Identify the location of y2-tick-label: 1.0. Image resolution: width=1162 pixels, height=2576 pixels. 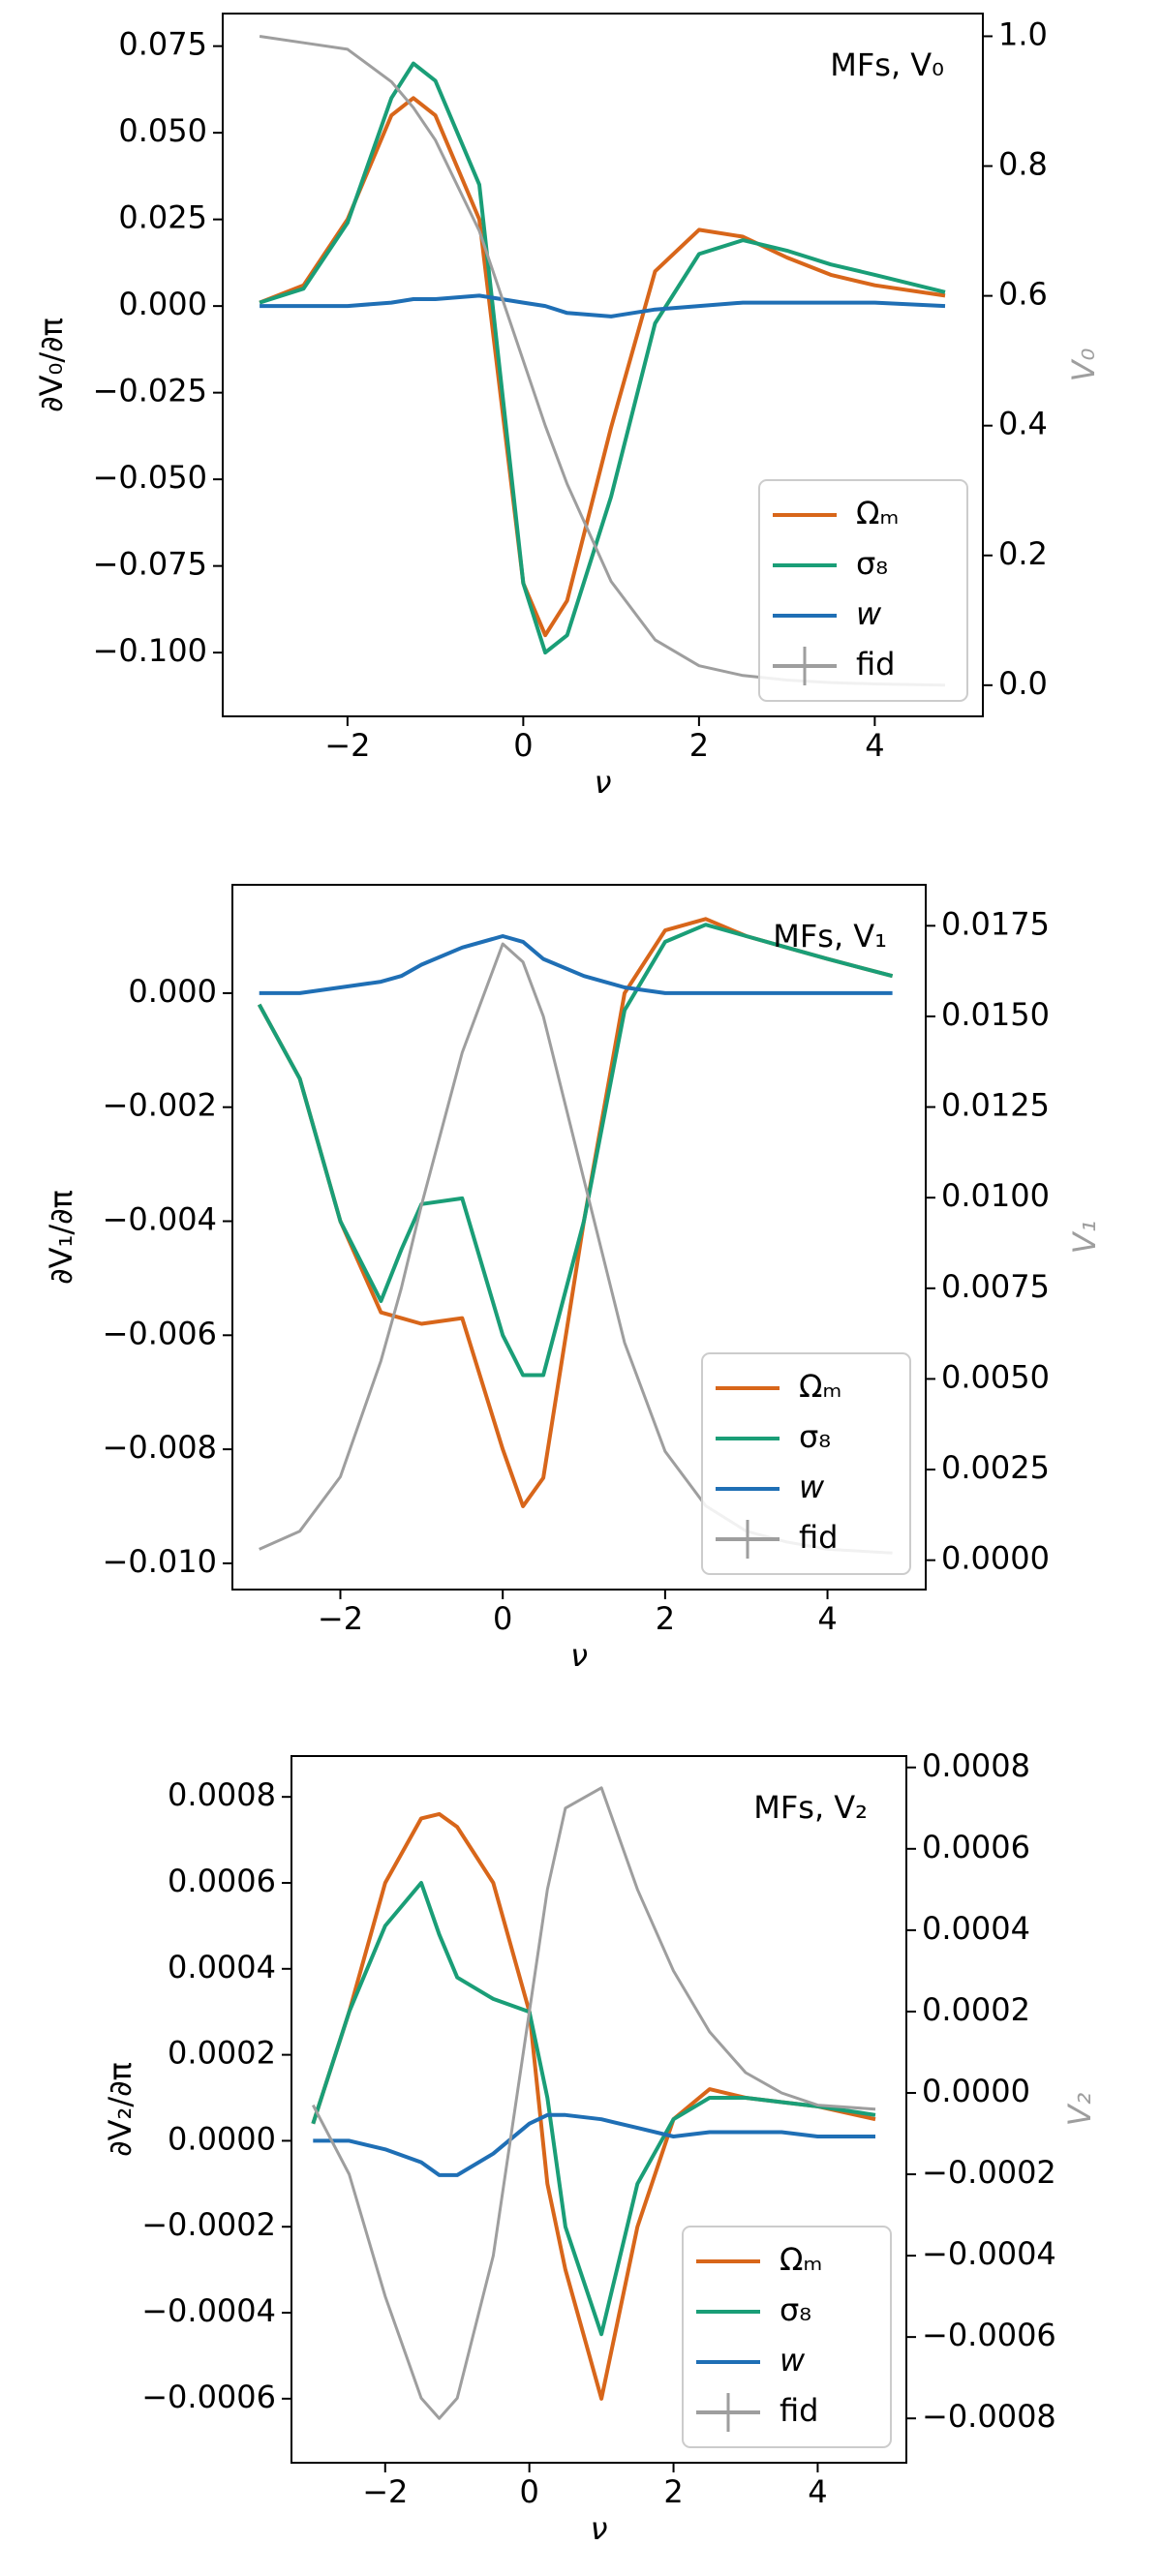
(1023, 33).